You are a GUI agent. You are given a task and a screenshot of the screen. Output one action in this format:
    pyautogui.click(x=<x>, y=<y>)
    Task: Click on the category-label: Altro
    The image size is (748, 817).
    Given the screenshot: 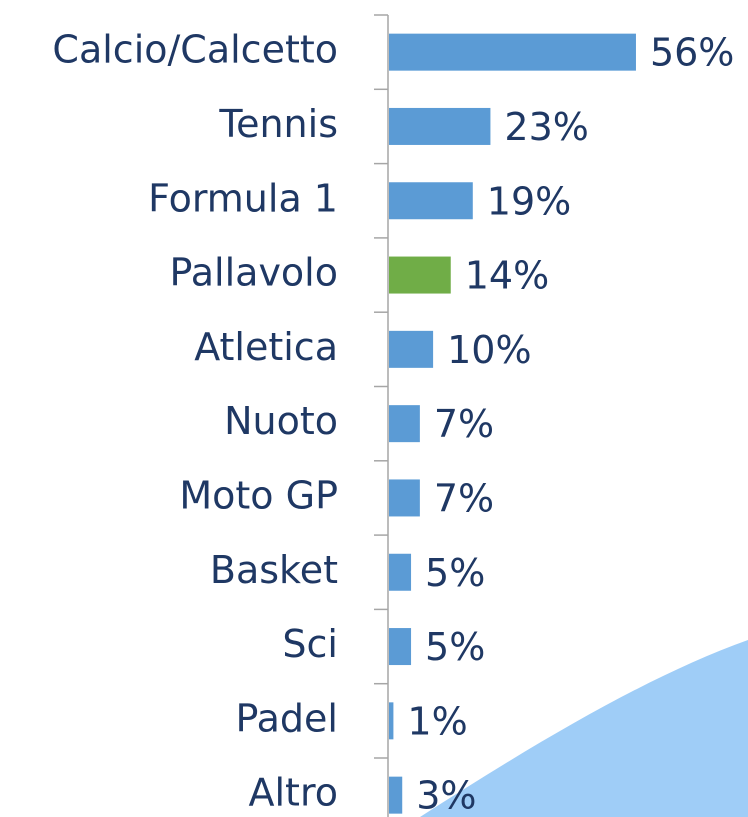 What is the action you would take?
    pyautogui.click(x=294, y=793)
    